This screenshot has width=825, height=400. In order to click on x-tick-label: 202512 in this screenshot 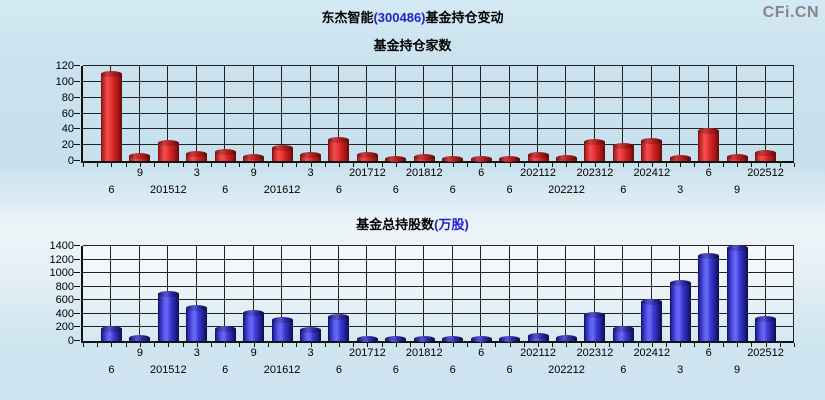, I will do `click(765, 173)`.